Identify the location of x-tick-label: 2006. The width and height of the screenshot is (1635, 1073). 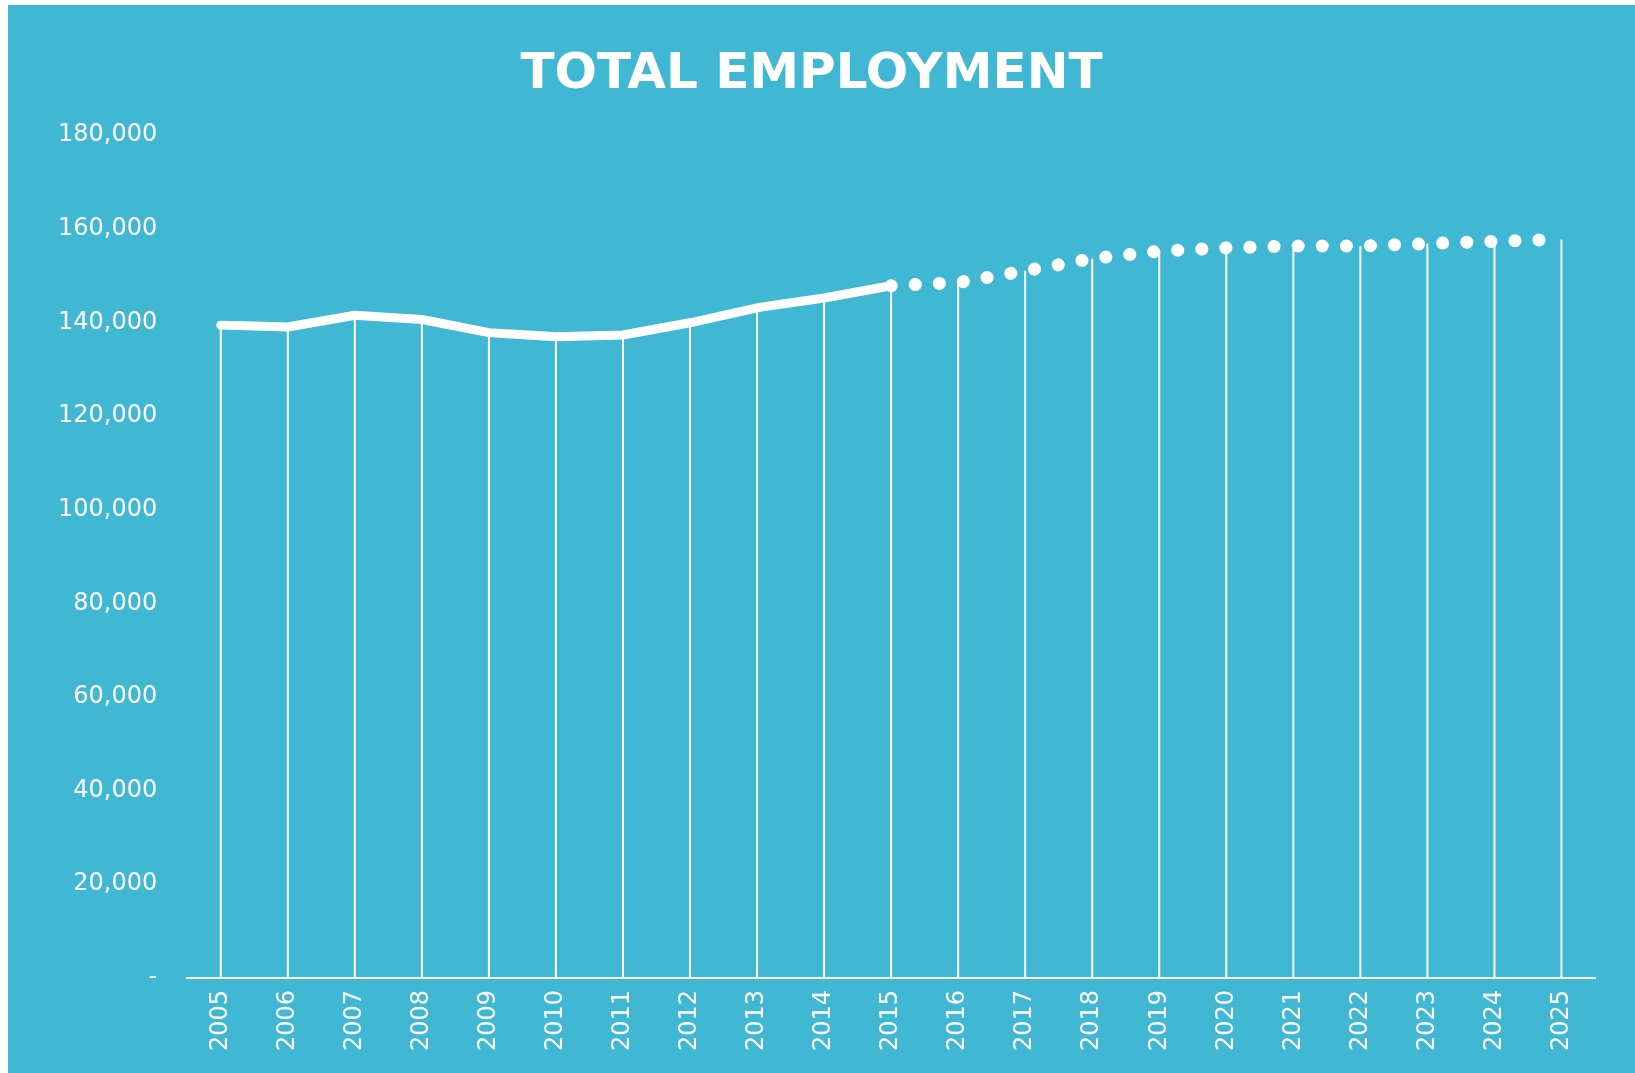
(286, 1020).